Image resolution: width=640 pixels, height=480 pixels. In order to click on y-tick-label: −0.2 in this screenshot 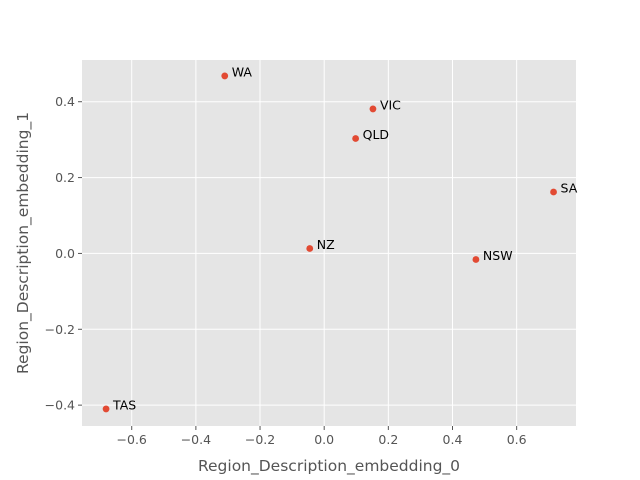, I will do `click(60, 329)`.